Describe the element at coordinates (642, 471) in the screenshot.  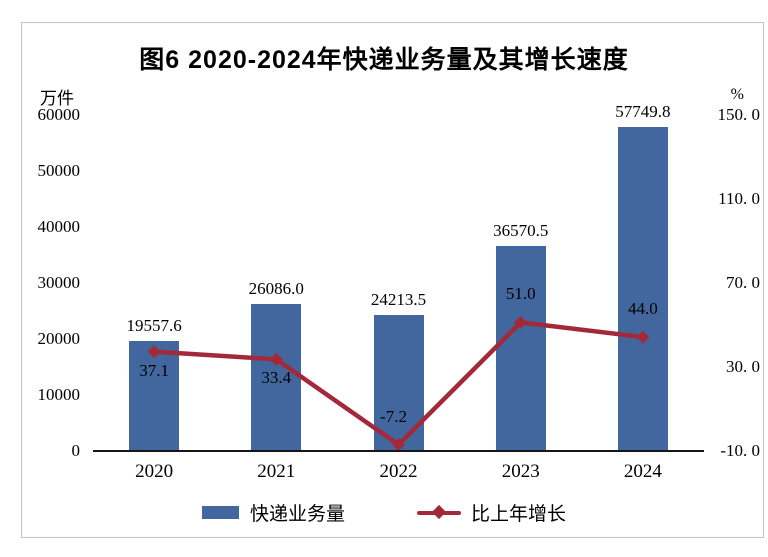
I see `x-axis-tick-label: 2024` at that location.